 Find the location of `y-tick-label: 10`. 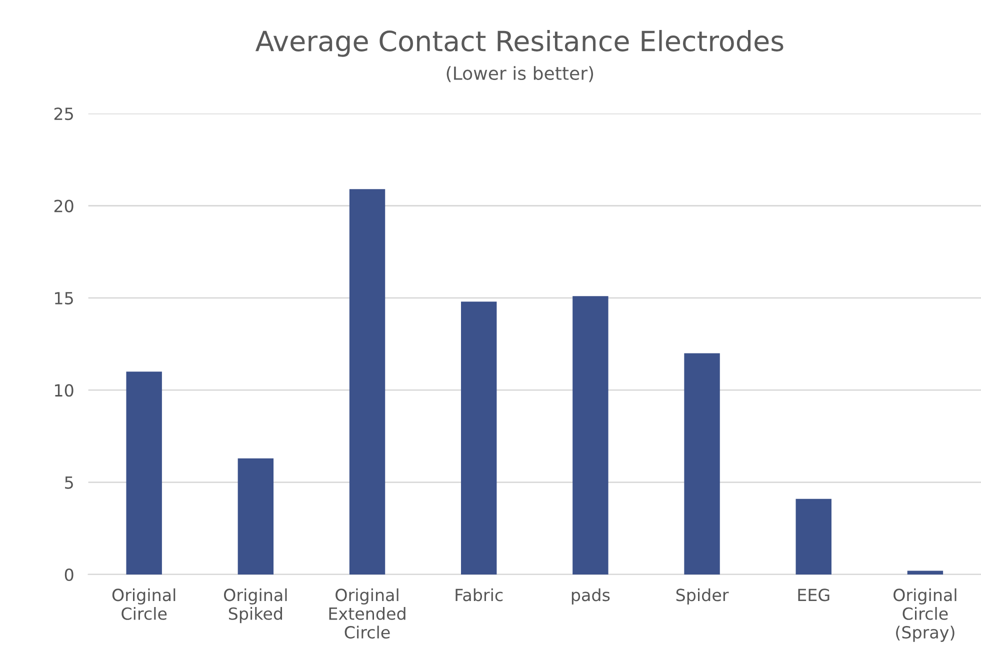

y-tick-label: 10 is located at coordinates (64, 390).